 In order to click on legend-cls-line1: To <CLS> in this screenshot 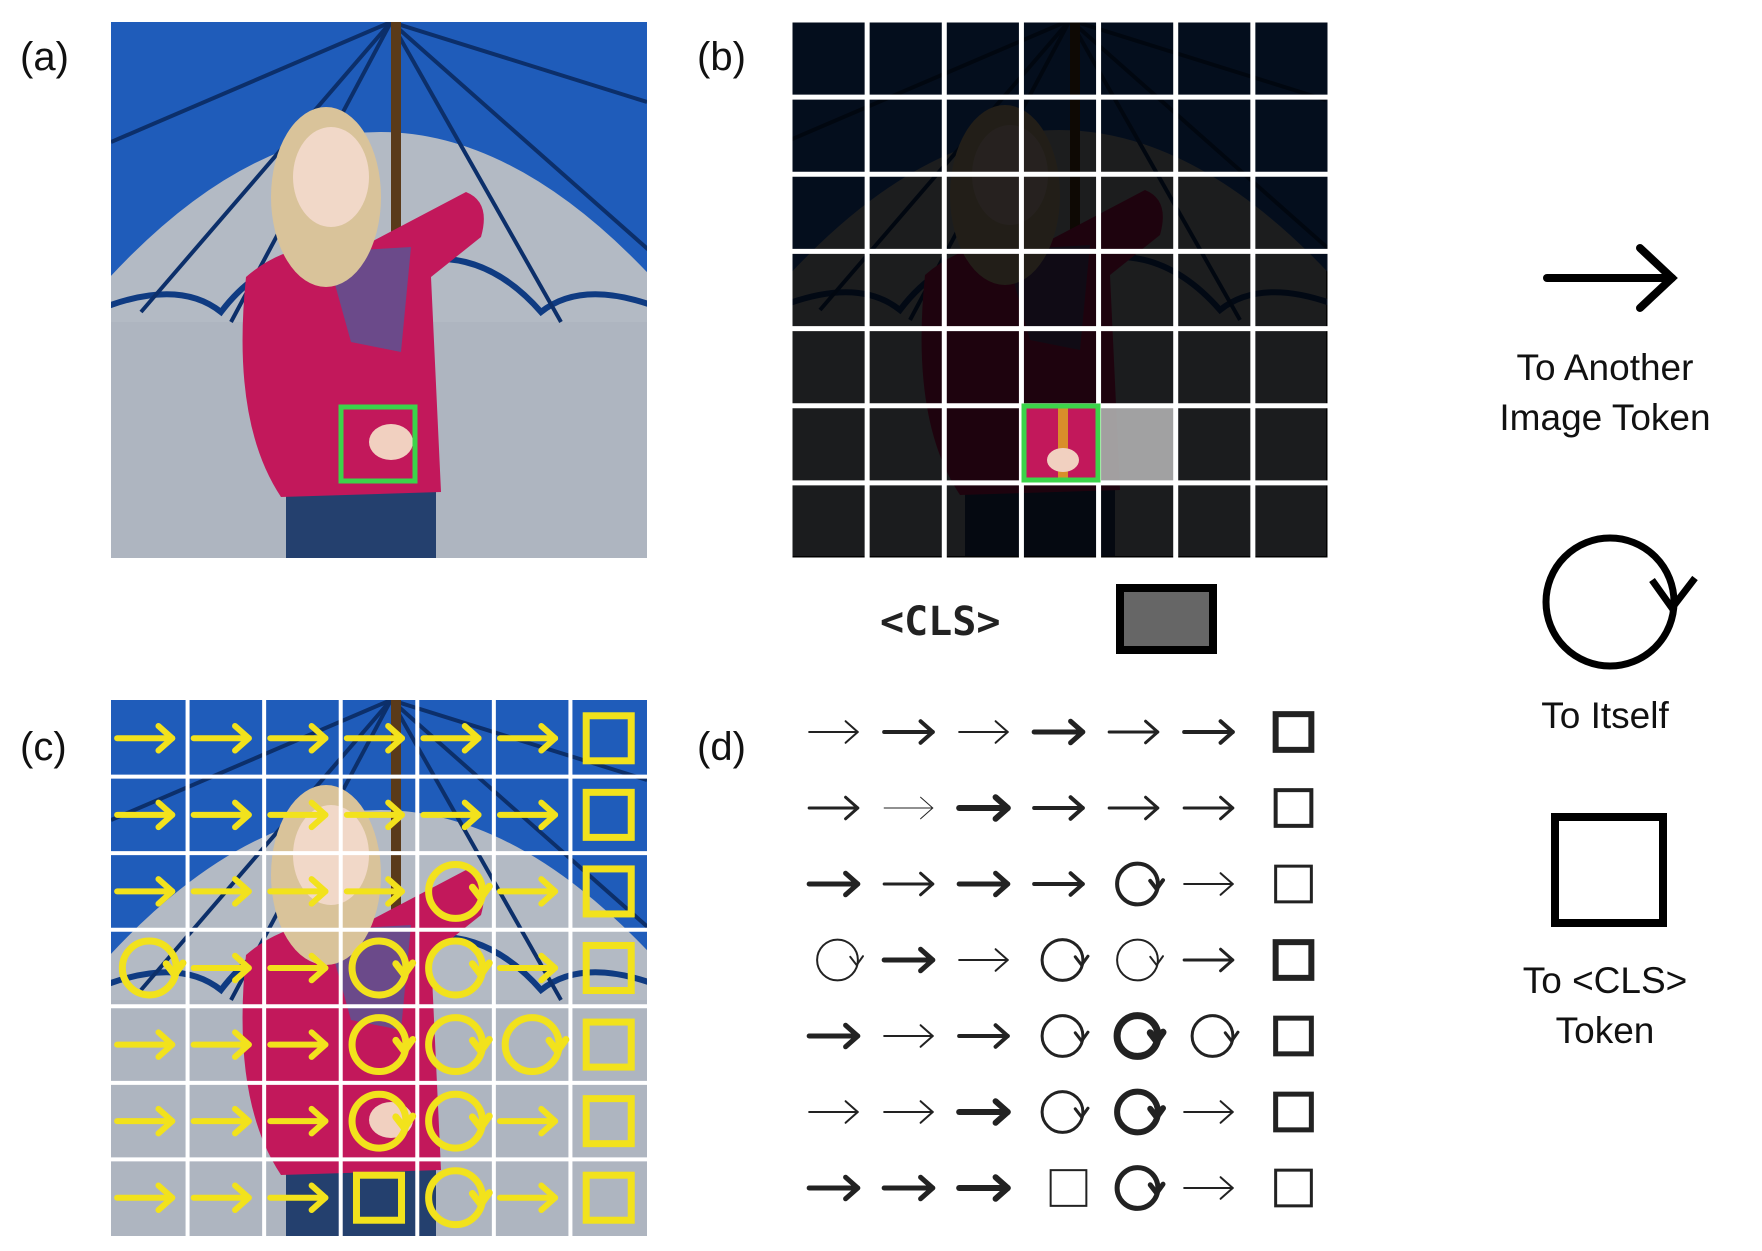, I will do `click(1605, 980)`.